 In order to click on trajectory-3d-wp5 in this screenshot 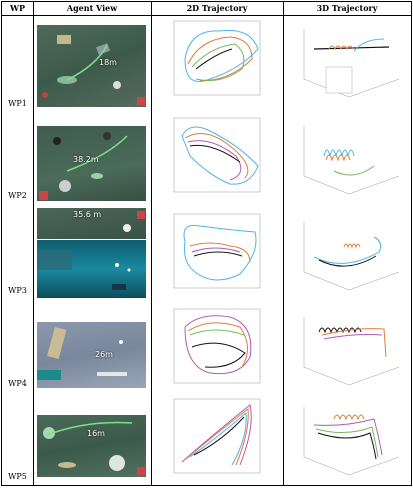, I will do `click(351, 441)`.